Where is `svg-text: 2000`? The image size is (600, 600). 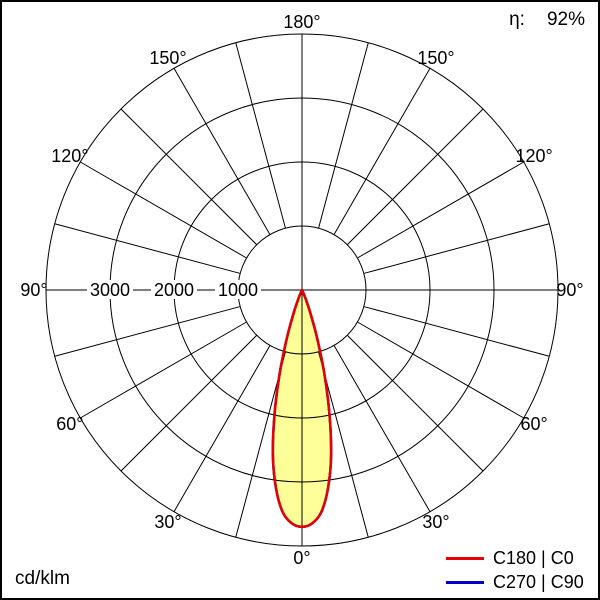 svg-text: 2000 is located at coordinates (174, 290).